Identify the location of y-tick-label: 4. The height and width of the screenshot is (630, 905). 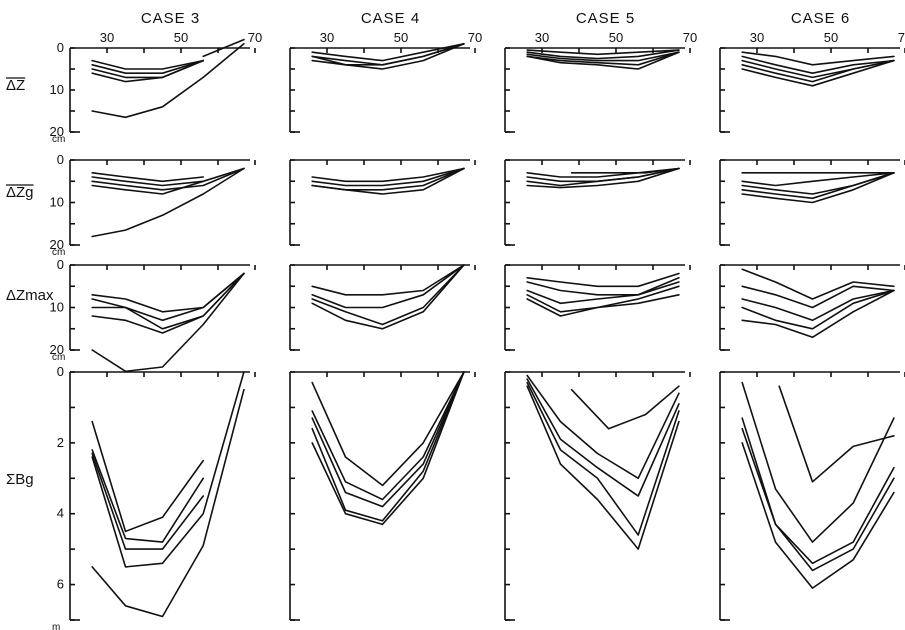
(60, 513).